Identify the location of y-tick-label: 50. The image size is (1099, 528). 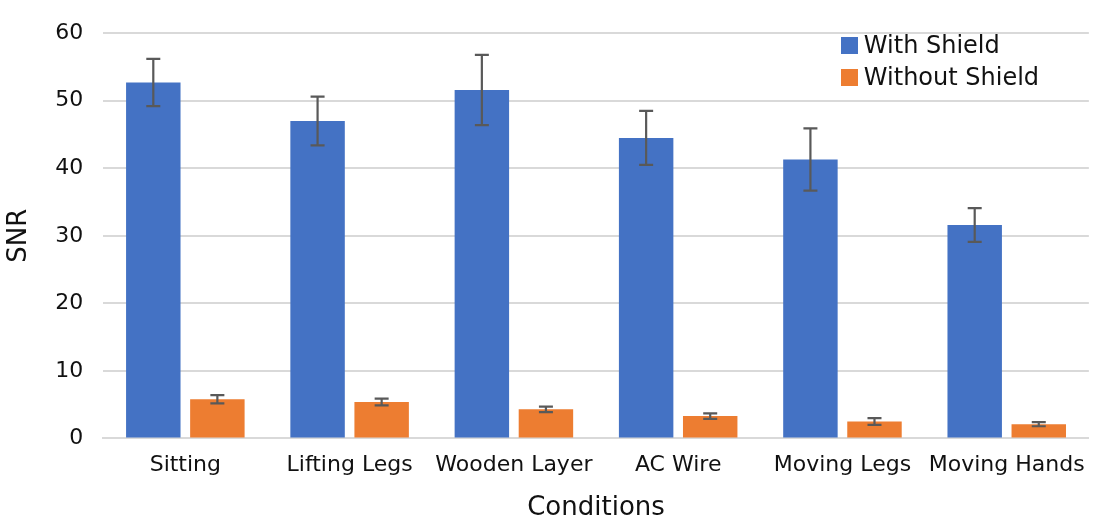
(69, 99).